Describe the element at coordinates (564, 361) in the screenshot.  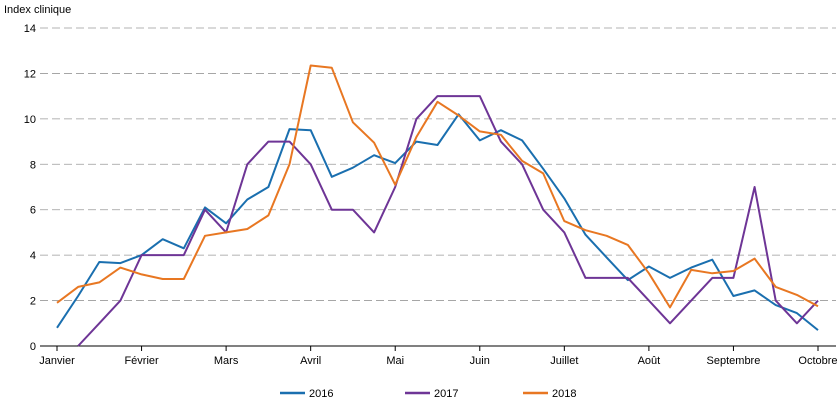
I see `x-tick-label: Juillet` at that location.